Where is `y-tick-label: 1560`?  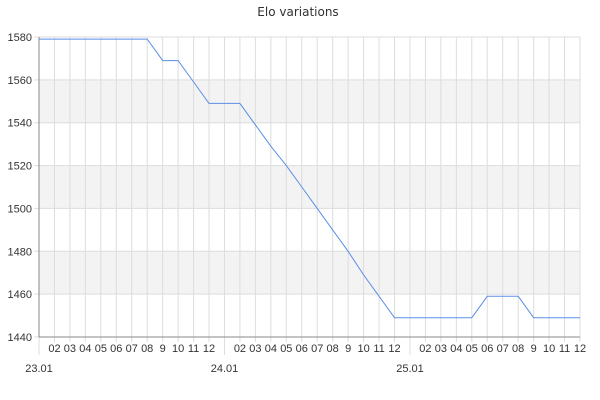 y-tick-label: 1560 is located at coordinates (20, 81).